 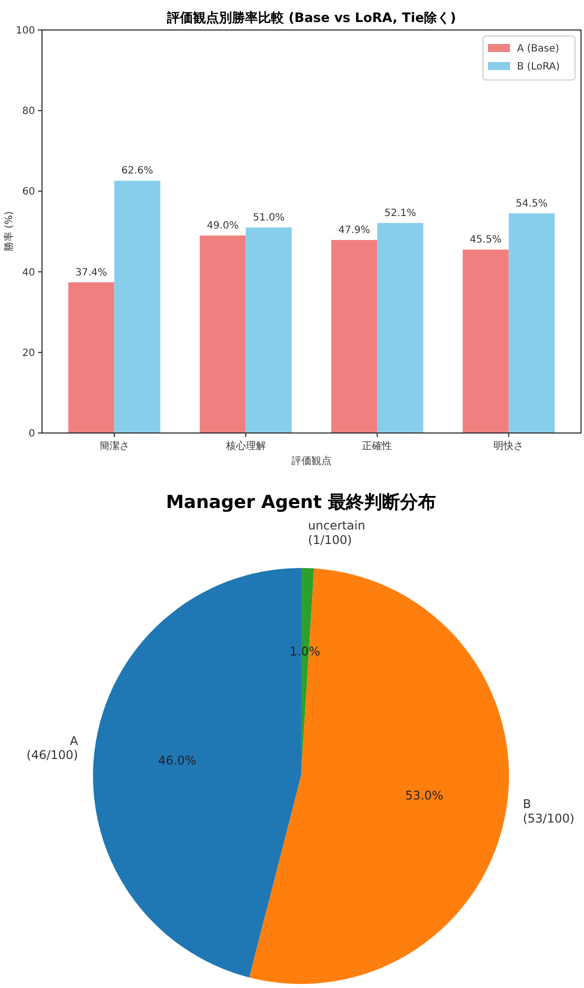 What do you see at coordinates (9, 231) in the screenshot?
I see `y-axis-title: 勝率 (%)` at bounding box center [9, 231].